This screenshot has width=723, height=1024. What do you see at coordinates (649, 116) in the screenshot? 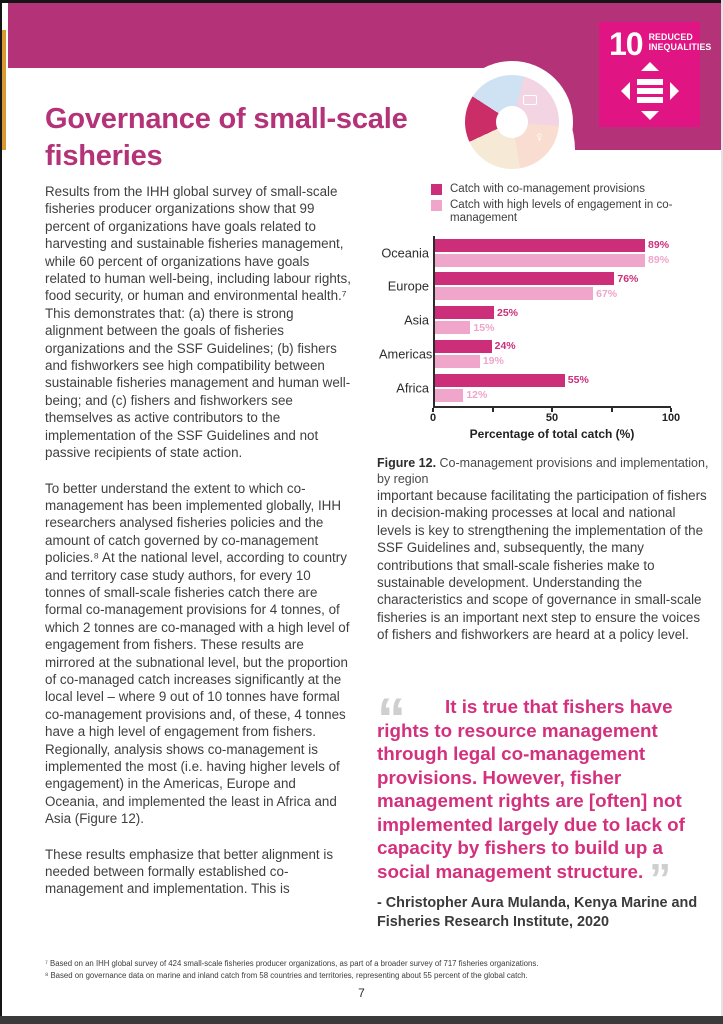
I see `triangle-down-icon` at bounding box center [649, 116].